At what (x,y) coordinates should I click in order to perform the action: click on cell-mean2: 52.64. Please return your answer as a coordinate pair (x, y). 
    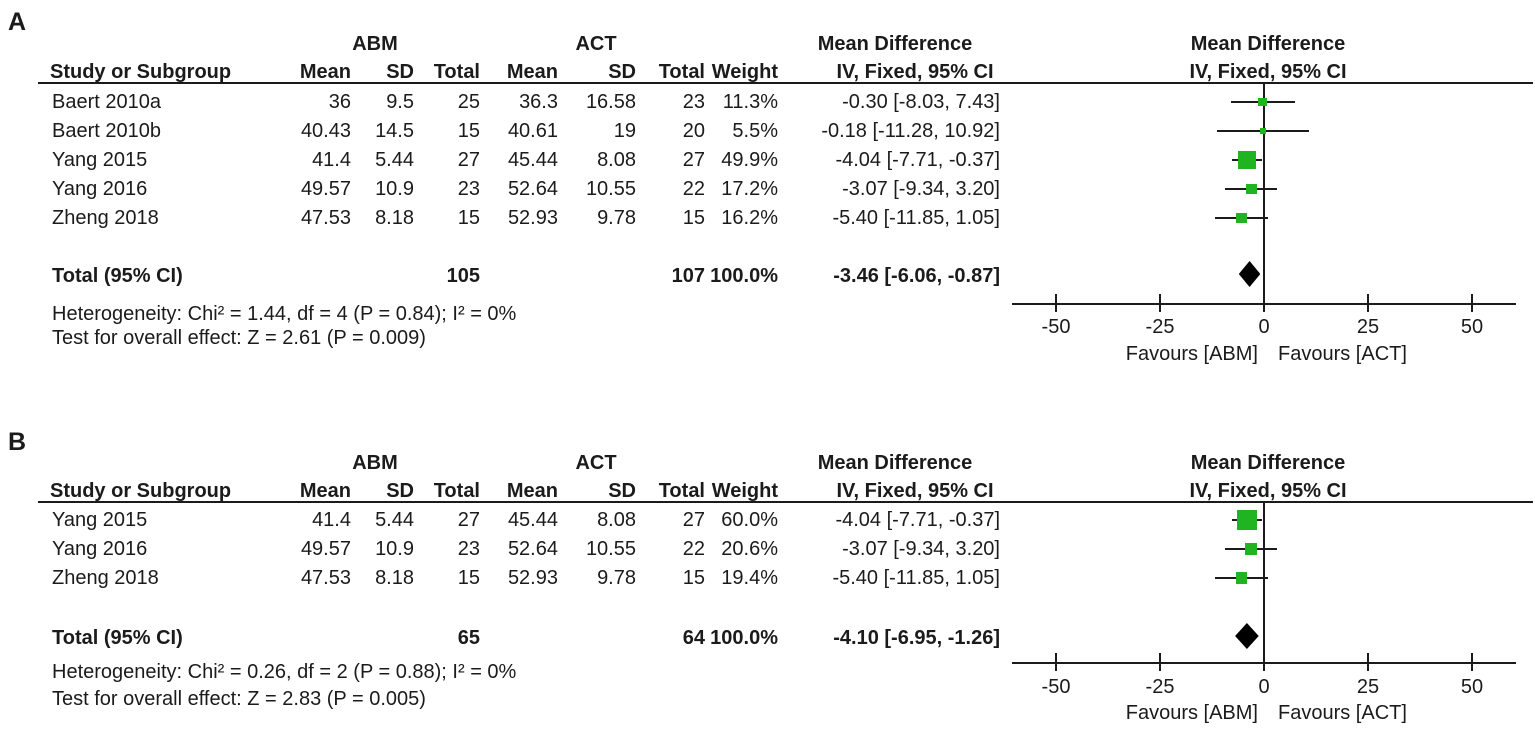
    Looking at the image, I should click on (532, 549).